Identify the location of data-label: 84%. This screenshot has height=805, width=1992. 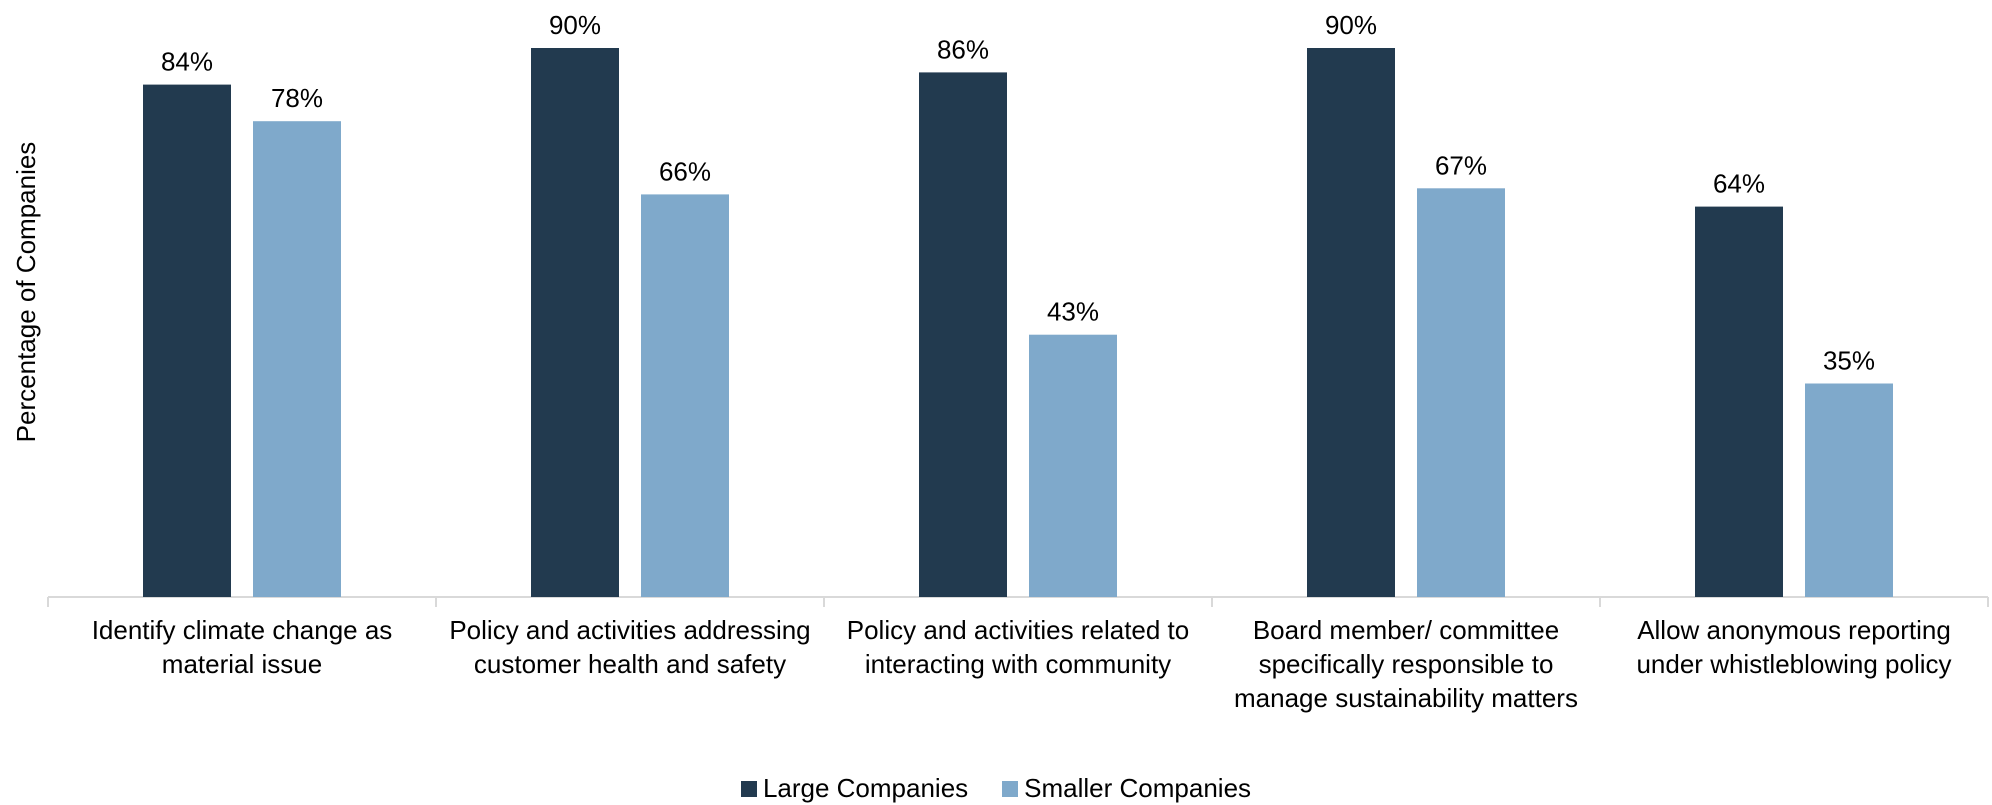
(187, 62).